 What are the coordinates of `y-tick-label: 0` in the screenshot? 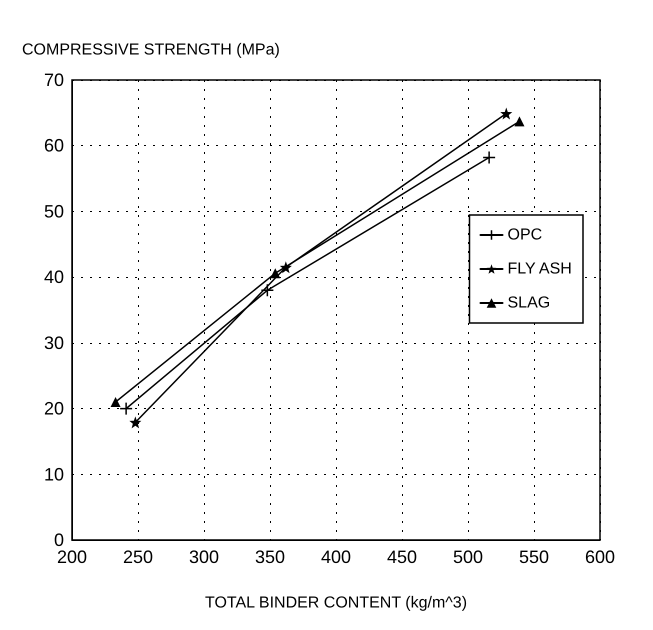 It's located at (59, 540).